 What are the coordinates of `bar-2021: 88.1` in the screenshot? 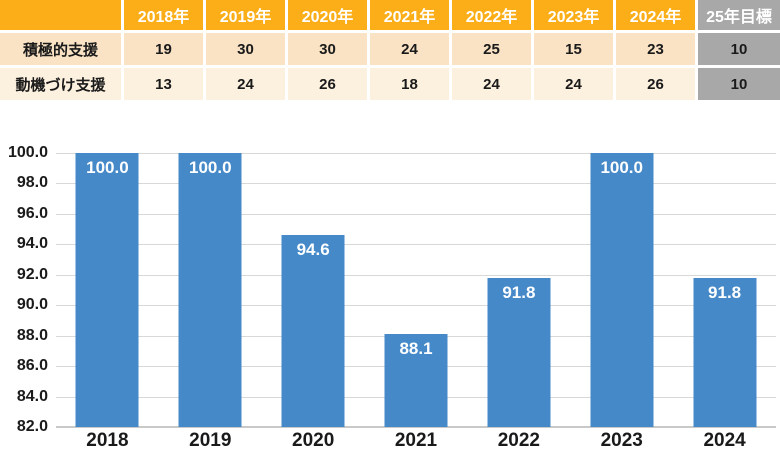 It's located at (416, 380).